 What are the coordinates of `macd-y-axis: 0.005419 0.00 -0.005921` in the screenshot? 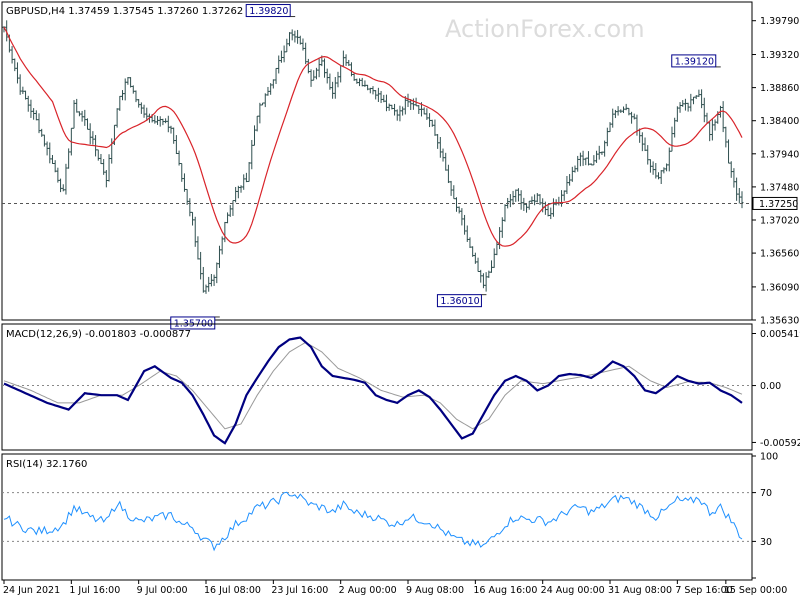 It's located at (776, 389).